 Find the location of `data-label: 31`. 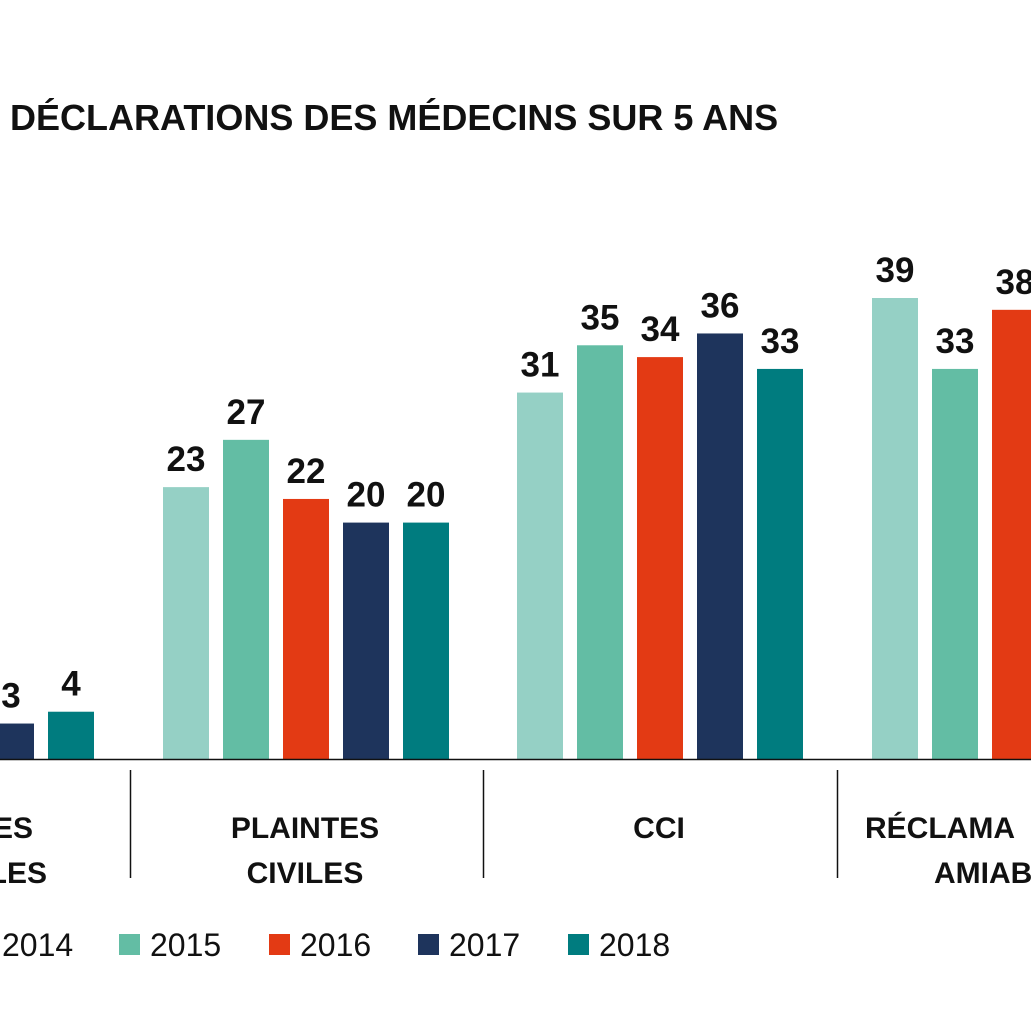

data-label: 31 is located at coordinates (540, 365).